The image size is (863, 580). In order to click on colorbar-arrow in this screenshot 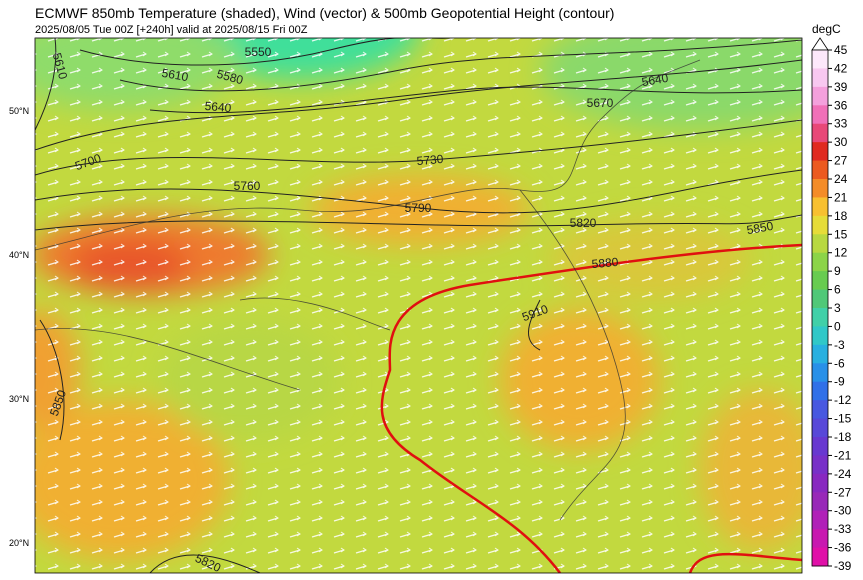, I will do `click(820, 44)`.